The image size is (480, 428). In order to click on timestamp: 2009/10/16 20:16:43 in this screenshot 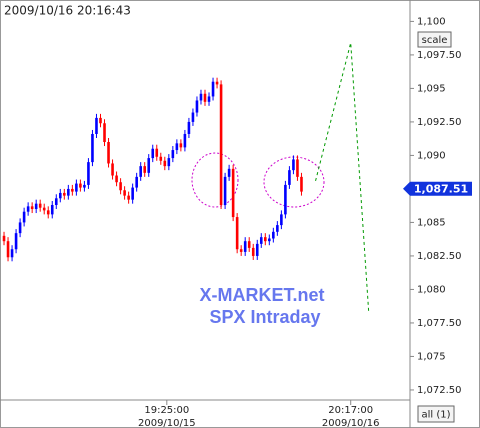, I will do `click(67, 11)`.